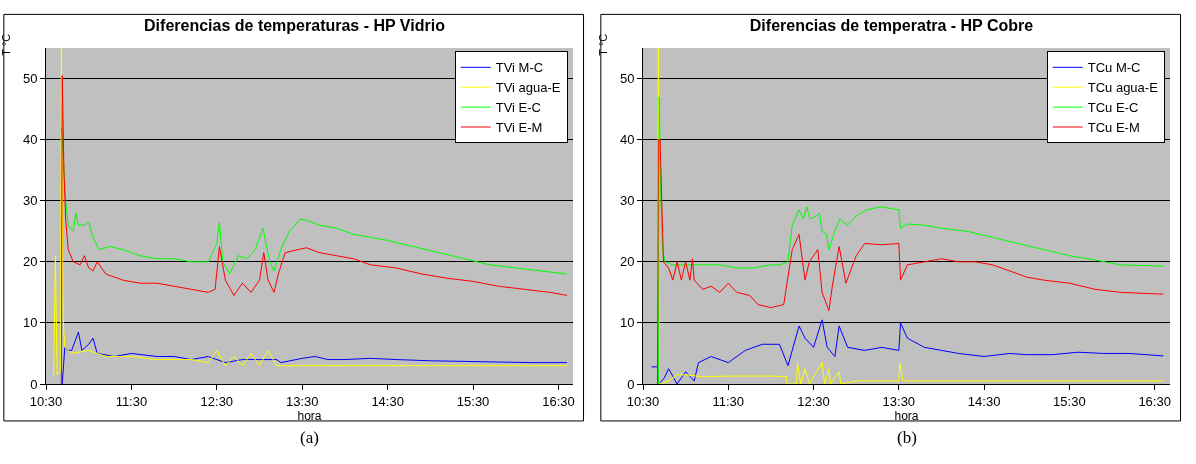  Describe the element at coordinates (1113, 128) in the screenshot. I see `legend-label: TCu E-M` at that location.